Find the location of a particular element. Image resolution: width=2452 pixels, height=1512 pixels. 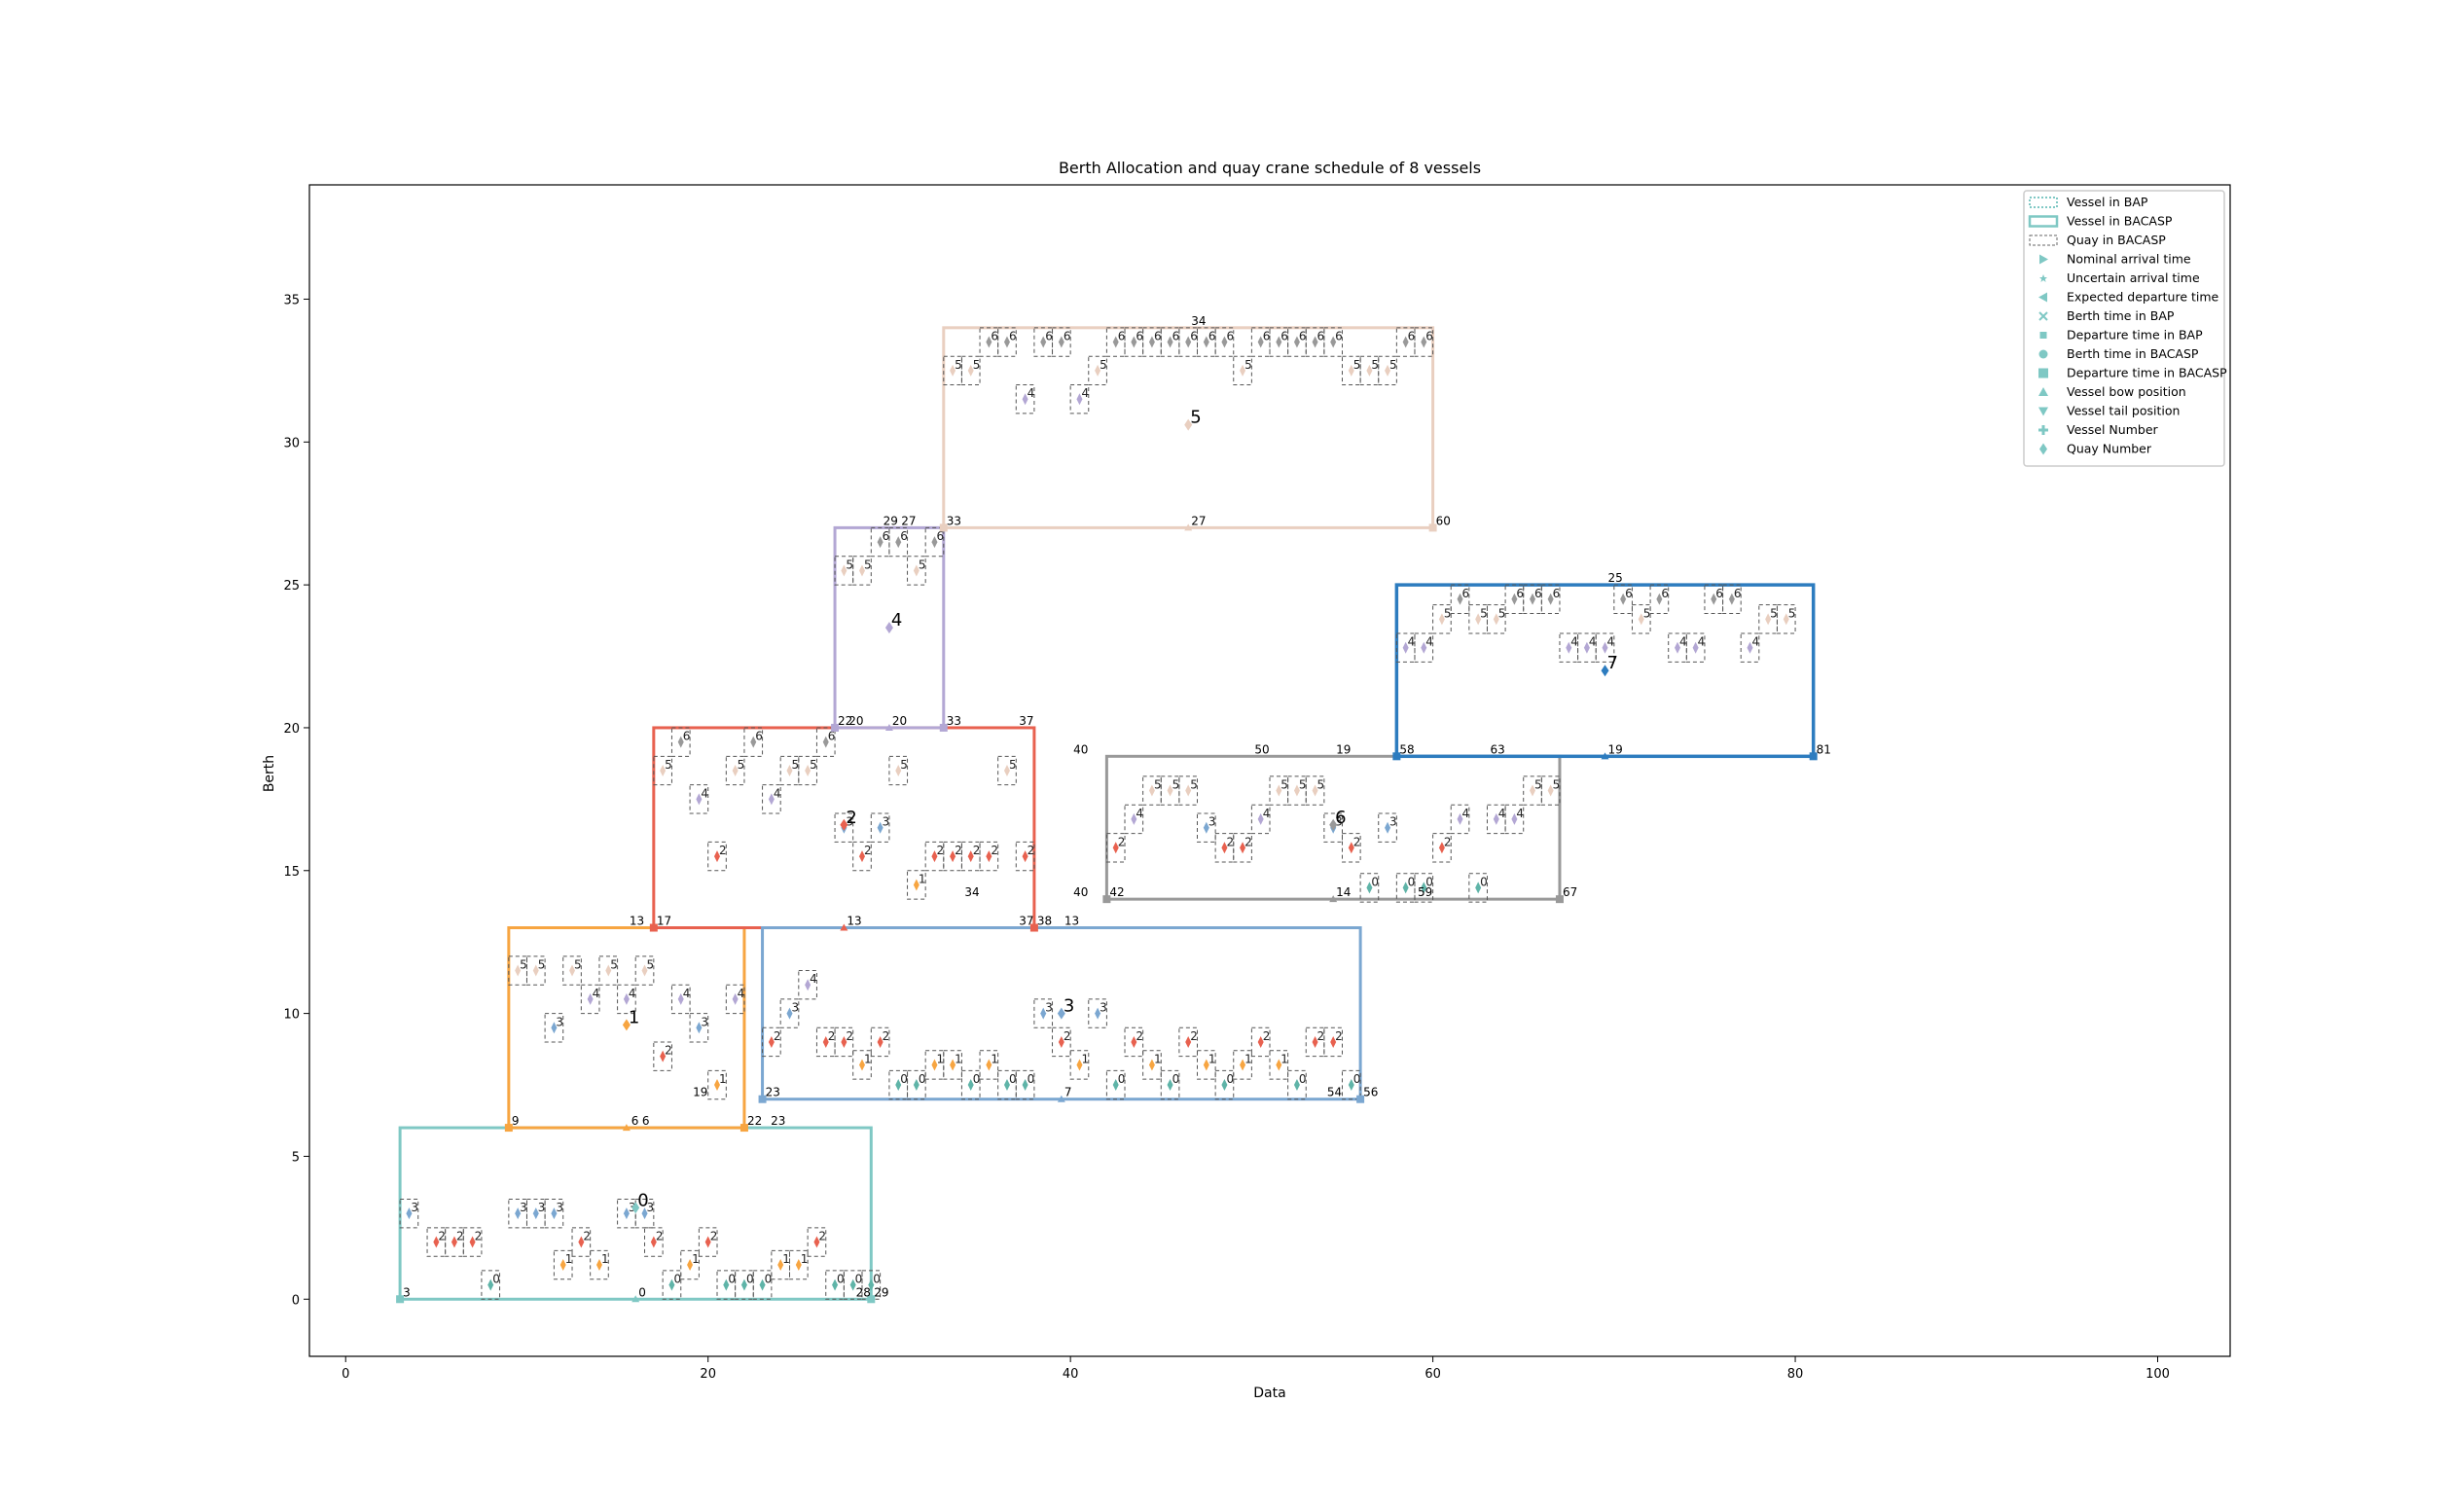

y-tick-label: 30 is located at coordinates (291, 443).